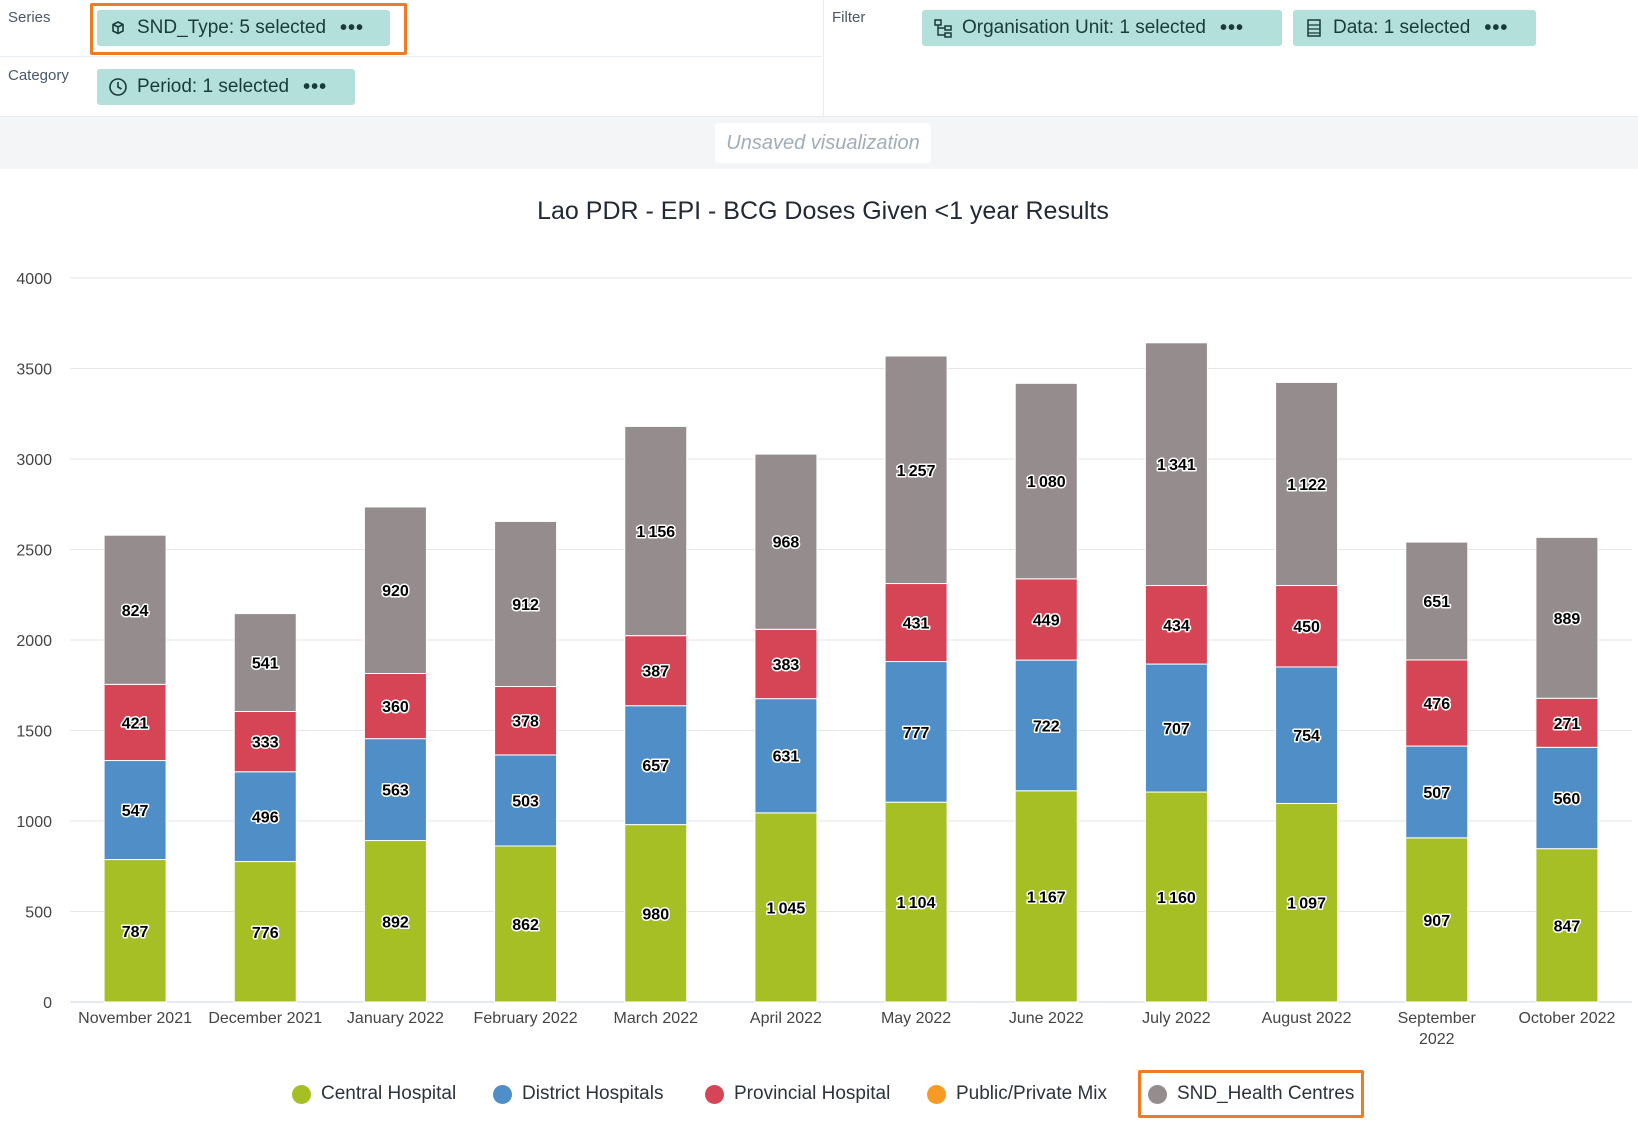  I want to click on bar-stack: 847 560 271 889, so click(1567, 769).